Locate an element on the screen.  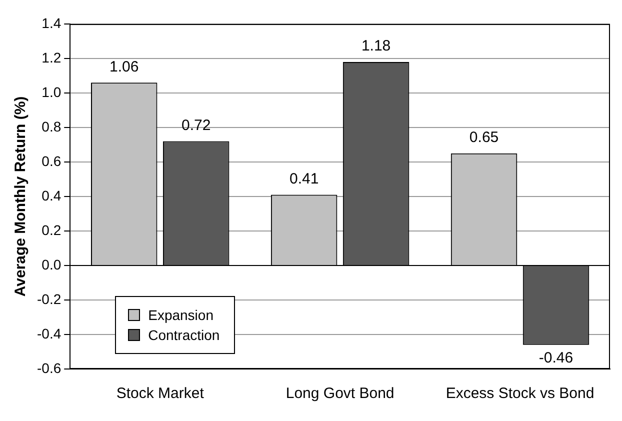
data-label: 1.18 is located at coordinates (376, 46).